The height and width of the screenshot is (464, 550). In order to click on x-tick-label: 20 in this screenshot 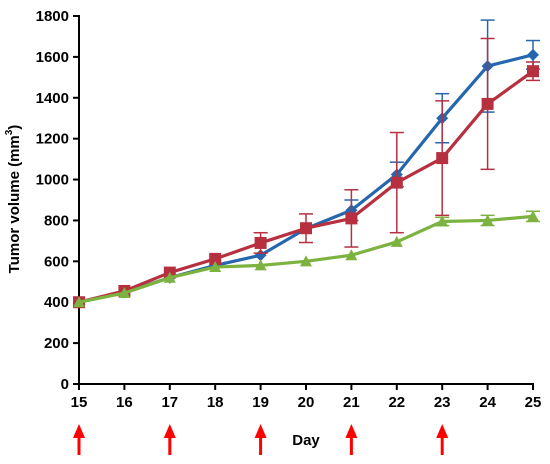, I will do `click(306, 402)`.